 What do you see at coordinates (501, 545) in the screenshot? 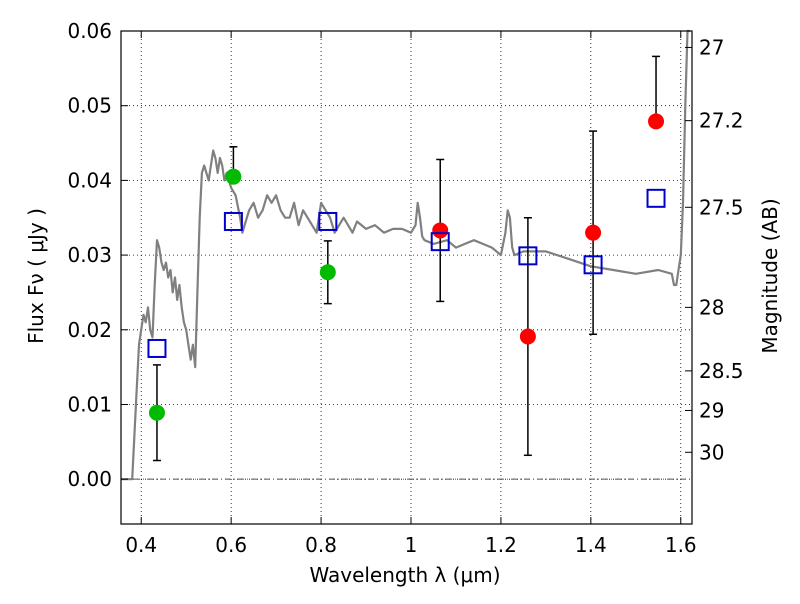
I see `x-tick-label: 1.2` at bounding box center [501, 545].